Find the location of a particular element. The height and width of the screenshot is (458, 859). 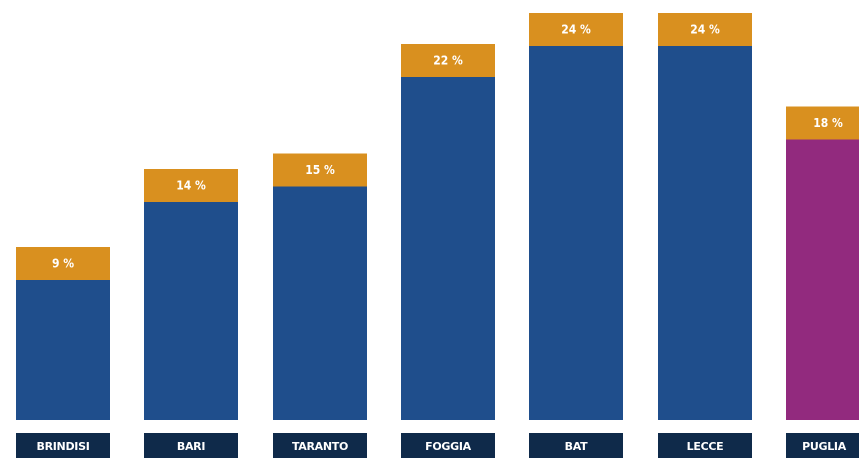

category-box-bat is located at coordinates (576, 445).